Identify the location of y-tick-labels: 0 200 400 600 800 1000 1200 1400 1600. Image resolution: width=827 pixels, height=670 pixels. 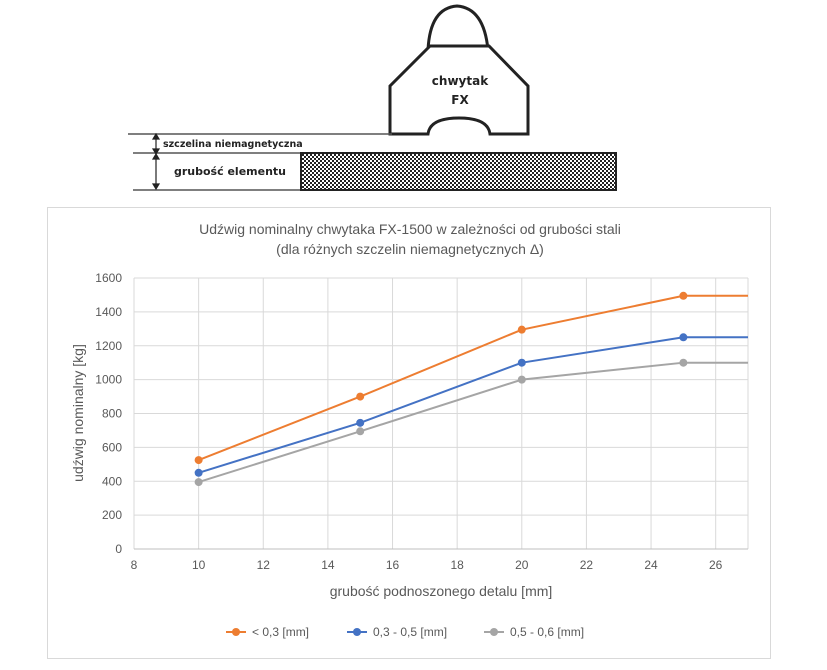
(108, 413).